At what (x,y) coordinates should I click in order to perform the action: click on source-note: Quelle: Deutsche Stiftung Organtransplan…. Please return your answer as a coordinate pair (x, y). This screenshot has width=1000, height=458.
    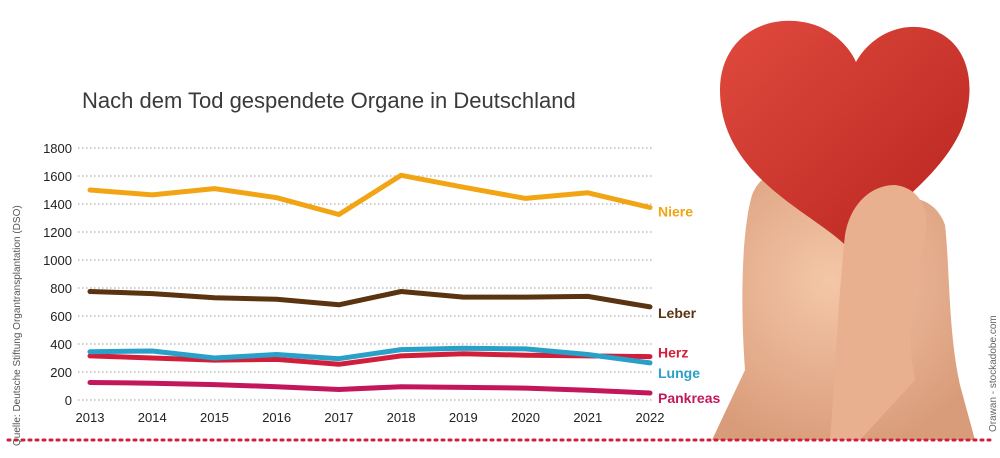
    Looking at the image, I should click on (17, 325).